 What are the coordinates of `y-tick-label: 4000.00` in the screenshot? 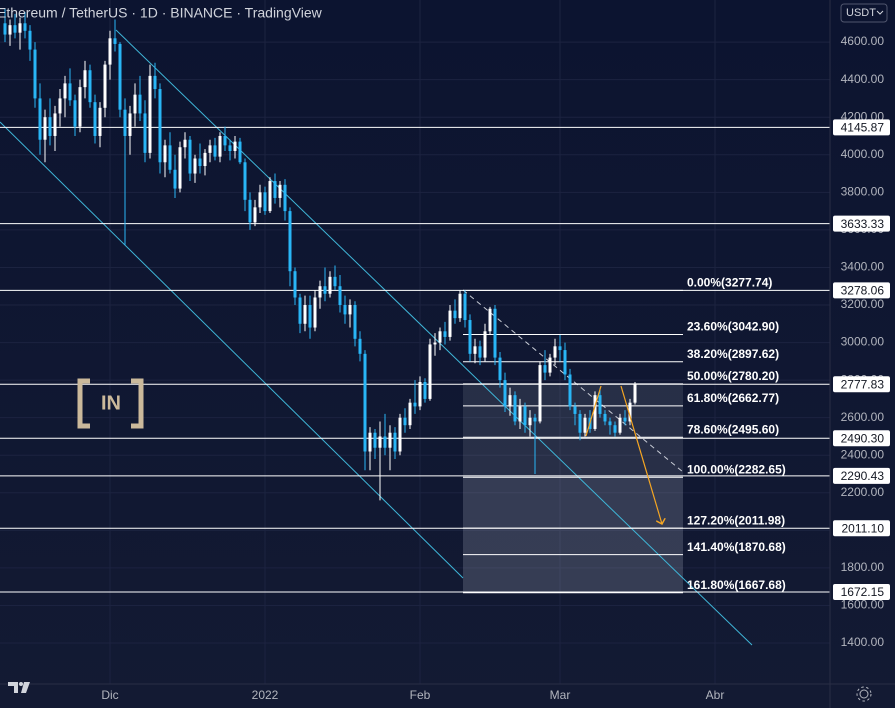 It's located at (863, 154).